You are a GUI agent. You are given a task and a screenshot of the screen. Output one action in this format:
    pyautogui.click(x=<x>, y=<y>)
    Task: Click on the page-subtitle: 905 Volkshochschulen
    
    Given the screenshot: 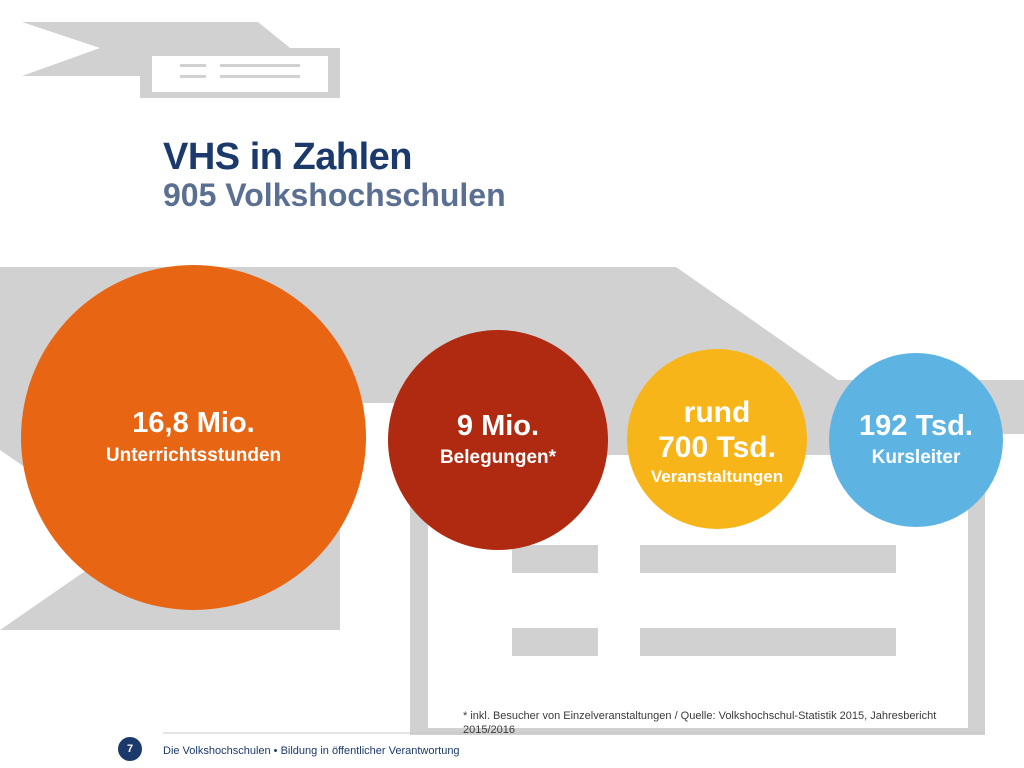 What is the action you would take?
    pyautogui.click(x=334, y=195)
    